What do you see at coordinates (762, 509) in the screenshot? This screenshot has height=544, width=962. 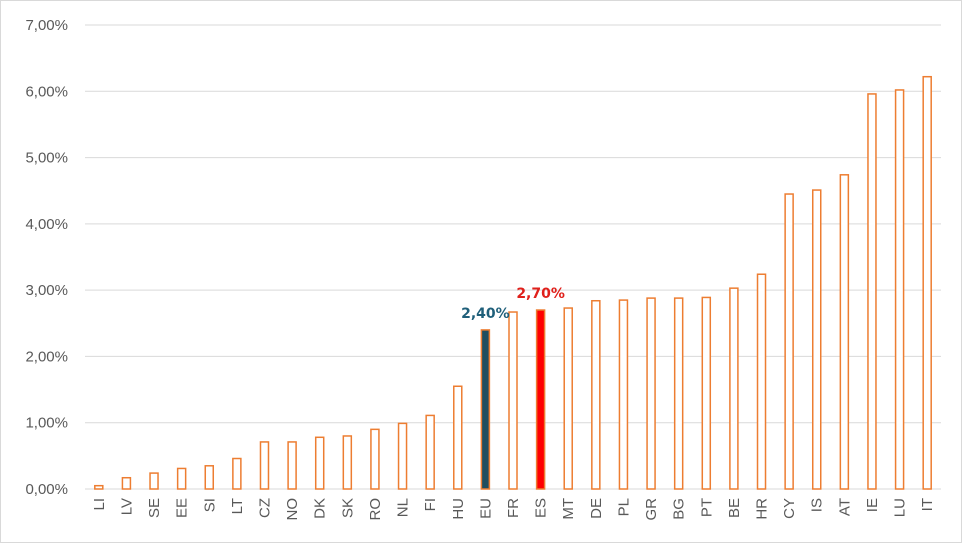 I see `x-tick-label: HR` at bounding box center [762, 509].